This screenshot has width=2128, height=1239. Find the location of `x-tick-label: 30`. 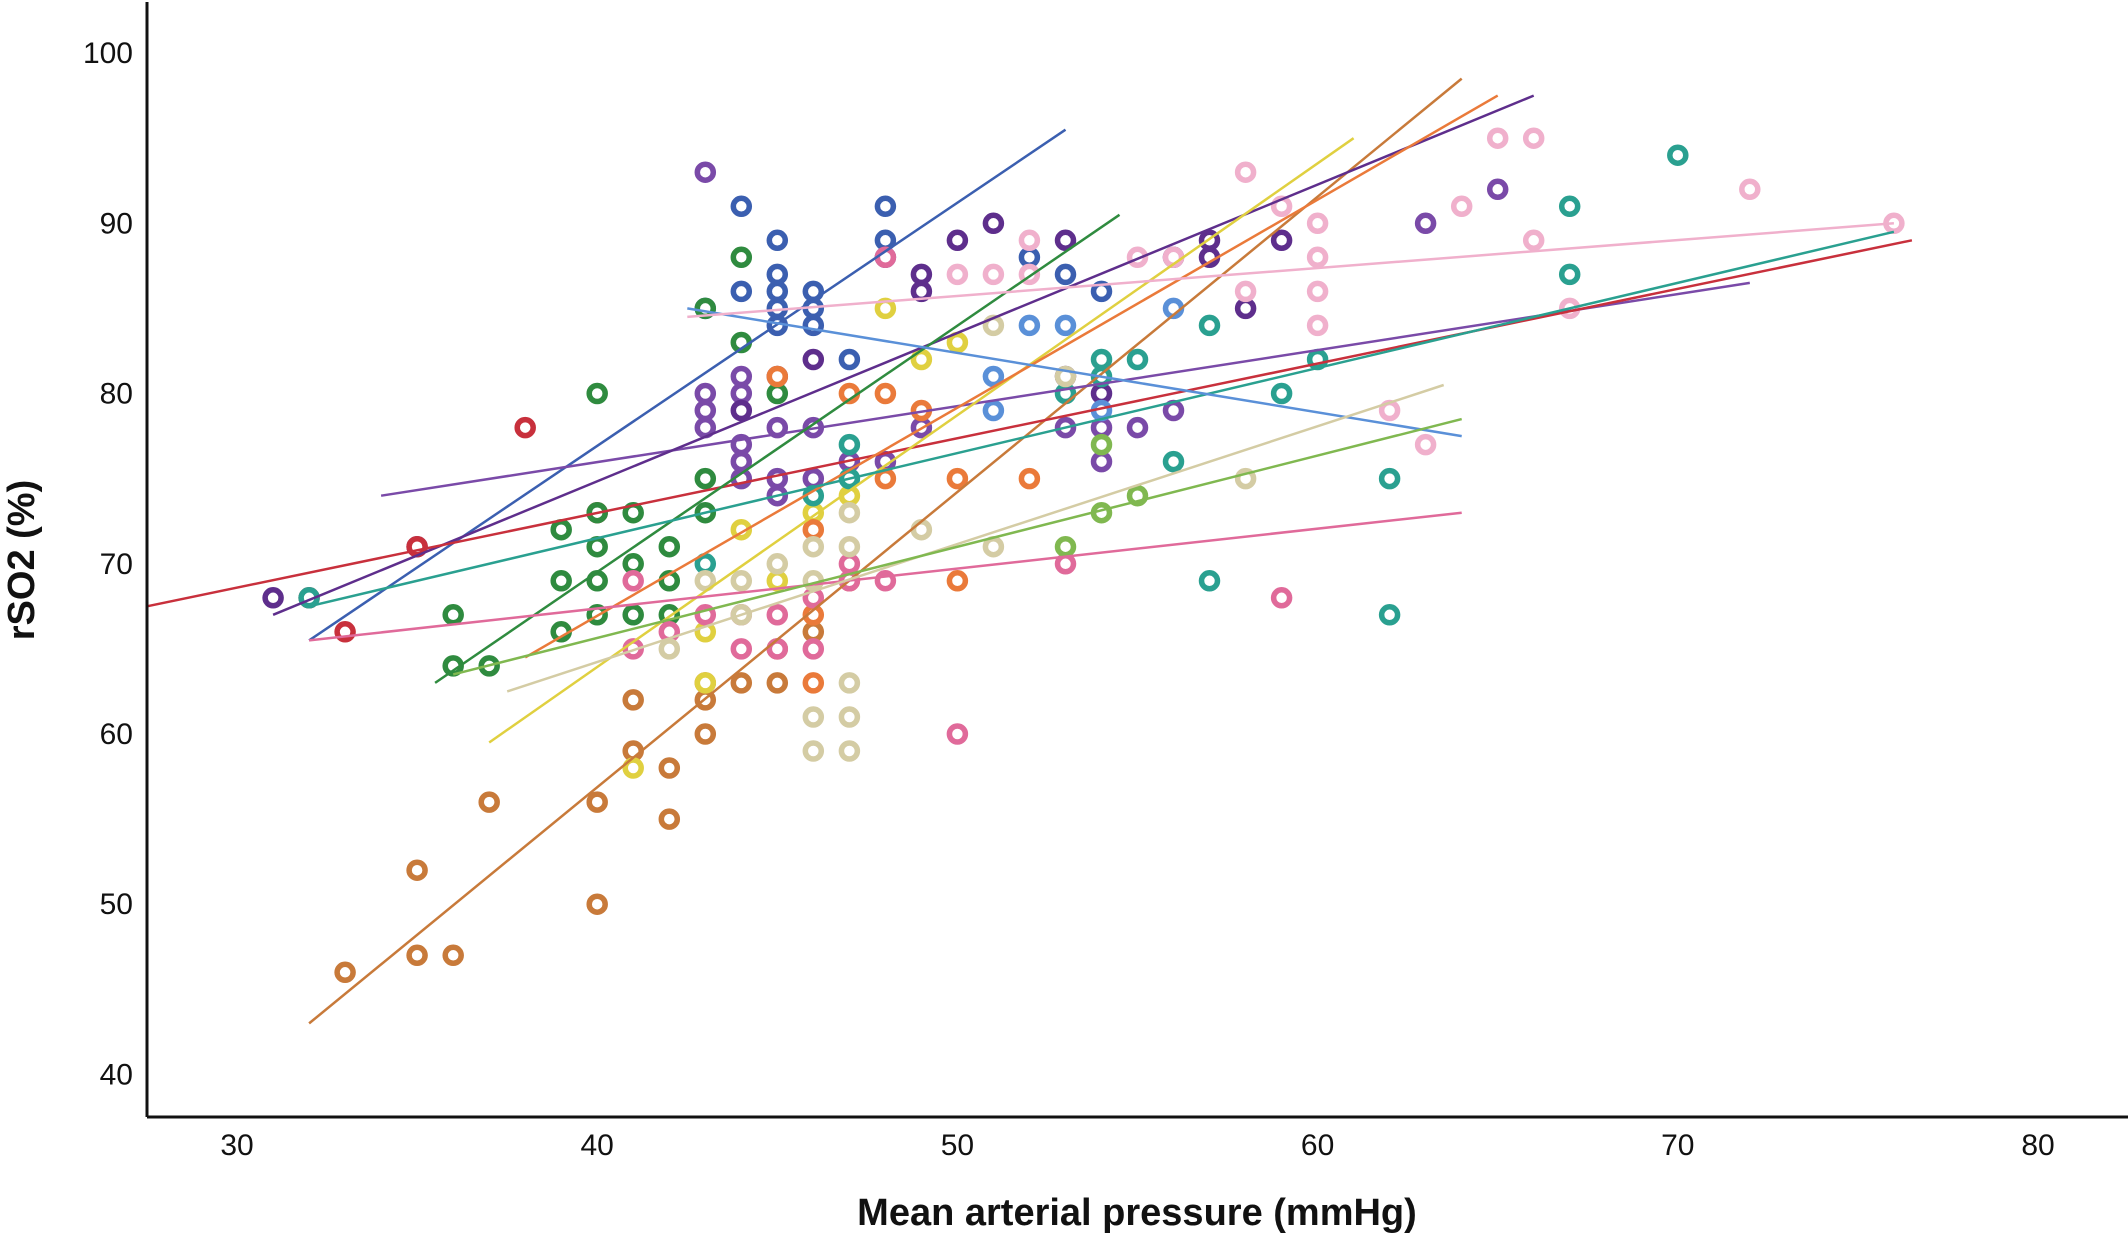

x-tick-label: 30 is located at coordinates (236, 1145).